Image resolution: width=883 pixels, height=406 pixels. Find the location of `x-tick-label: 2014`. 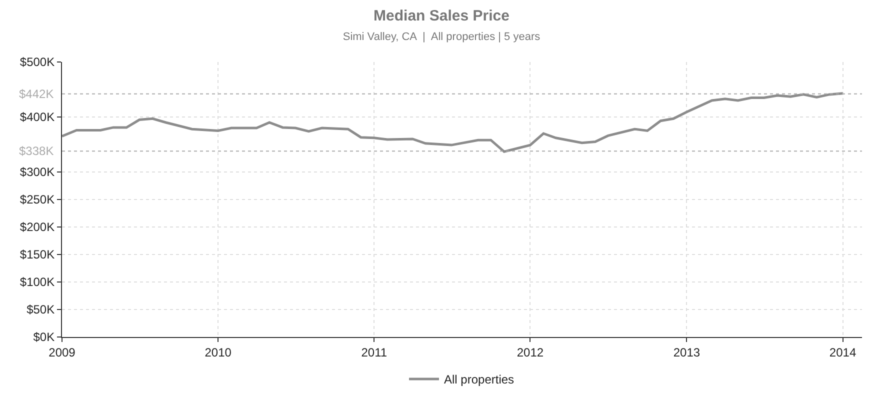

x-tick-label: 2014 is located at coordinates (842, 352).